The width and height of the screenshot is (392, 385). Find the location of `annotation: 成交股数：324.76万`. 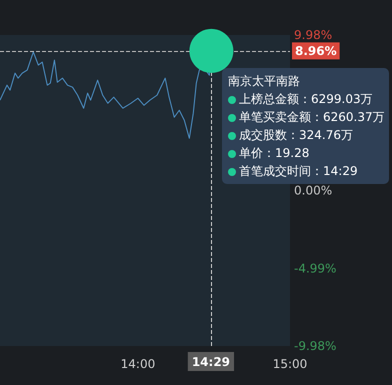

annotation: 成交股数：324.76万 is located at coordinates (296, 135).